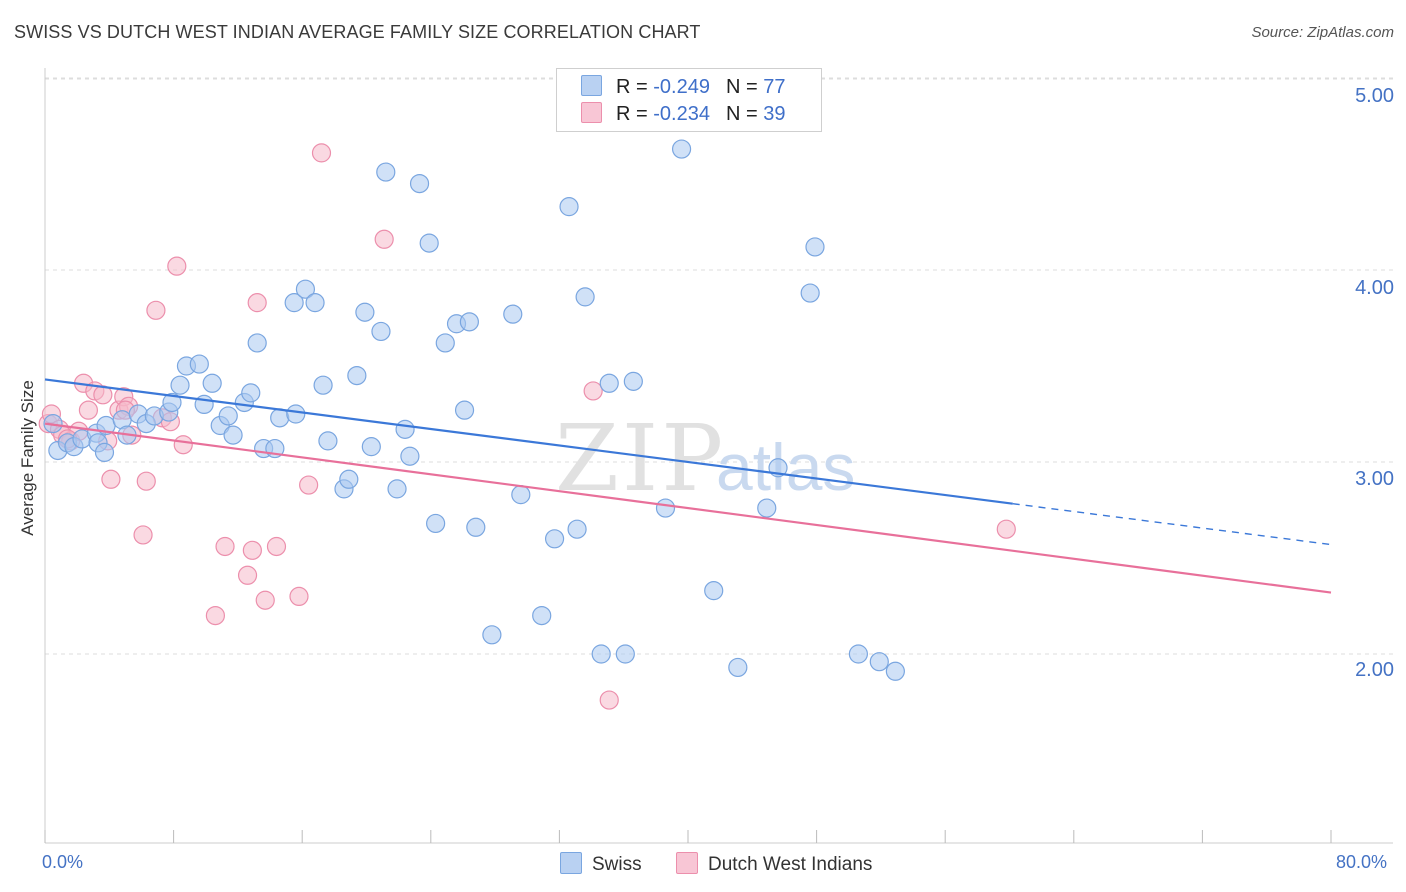  What do you see at coordinates (63, 862) in the screenshot?
I see `x-tick-label-min: 0.0%` at bounding box center [63, 862].